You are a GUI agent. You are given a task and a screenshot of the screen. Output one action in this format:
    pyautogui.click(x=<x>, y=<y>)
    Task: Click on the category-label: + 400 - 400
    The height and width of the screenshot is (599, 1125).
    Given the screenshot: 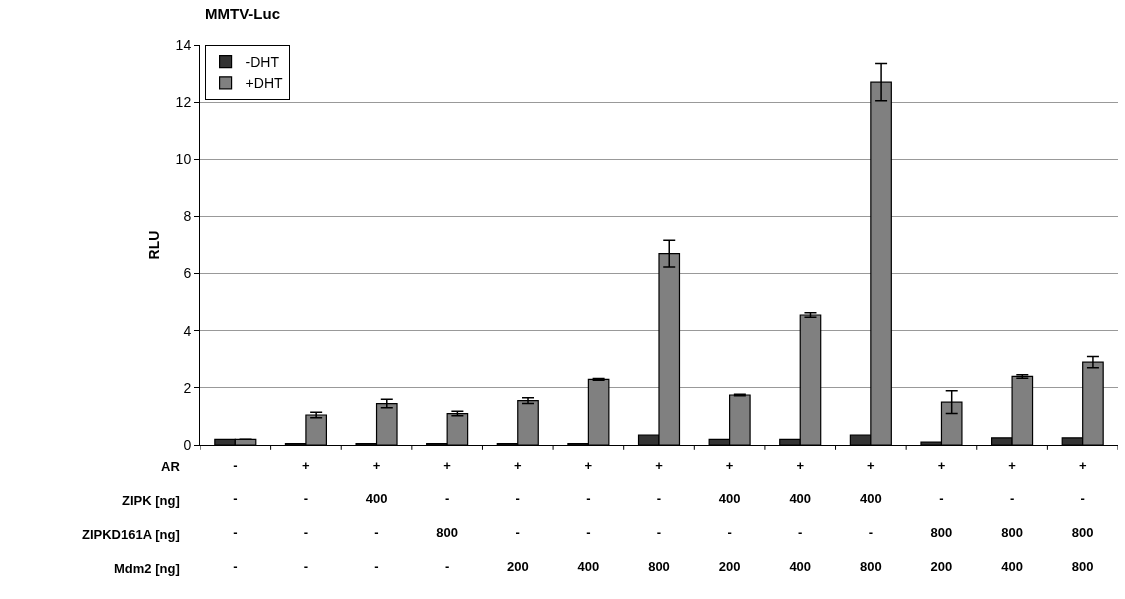 What is the action you would take?
    pyautogui.click(x=800, y=515)
    